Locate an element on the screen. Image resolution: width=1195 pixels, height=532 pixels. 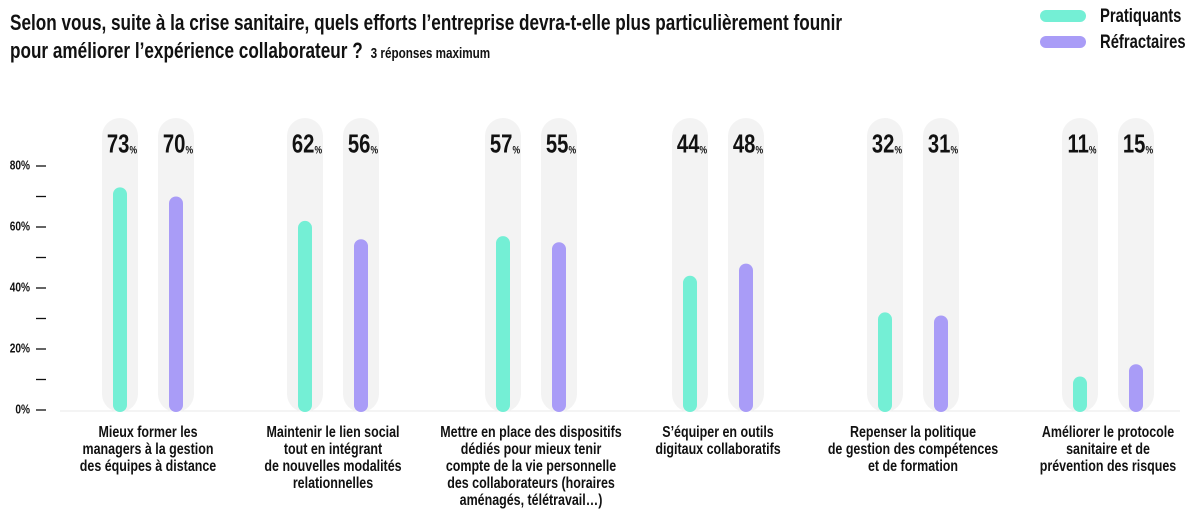
value-label-group: 70% is located at coordinates (178, 143).